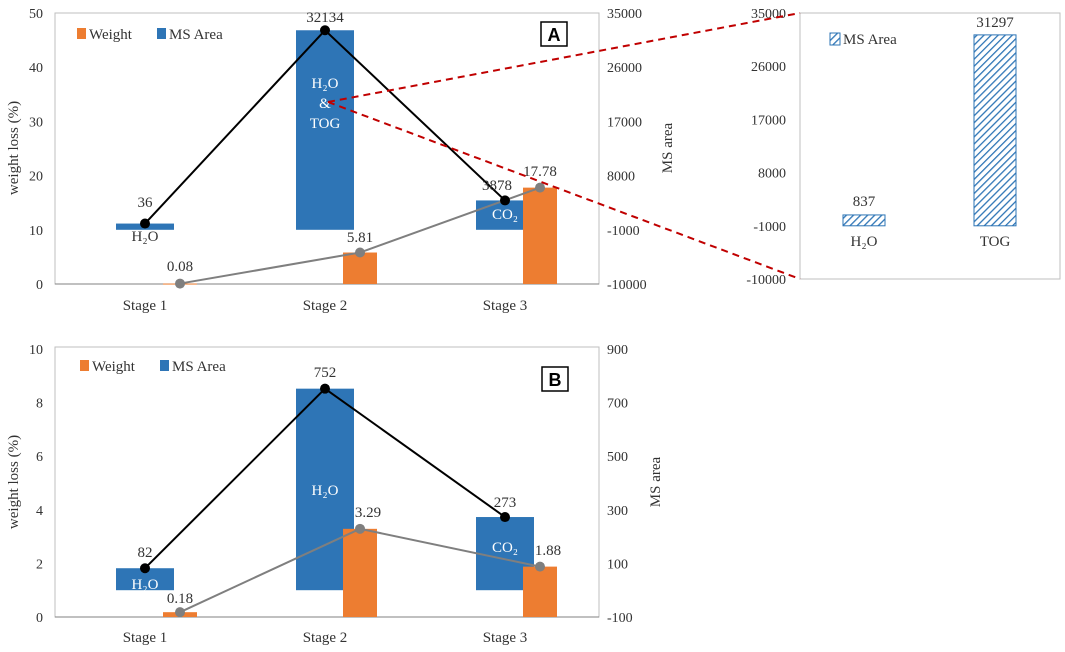  I want to click on zoom-ytick: 8000, so click(772, 174).